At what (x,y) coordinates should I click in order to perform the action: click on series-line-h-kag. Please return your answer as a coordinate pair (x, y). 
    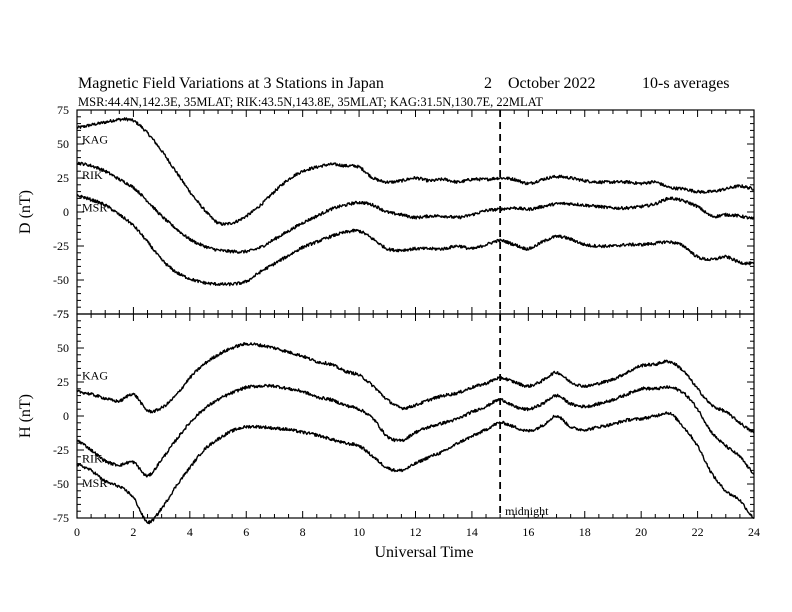
    Looking at the image, I should click on (415, 388).